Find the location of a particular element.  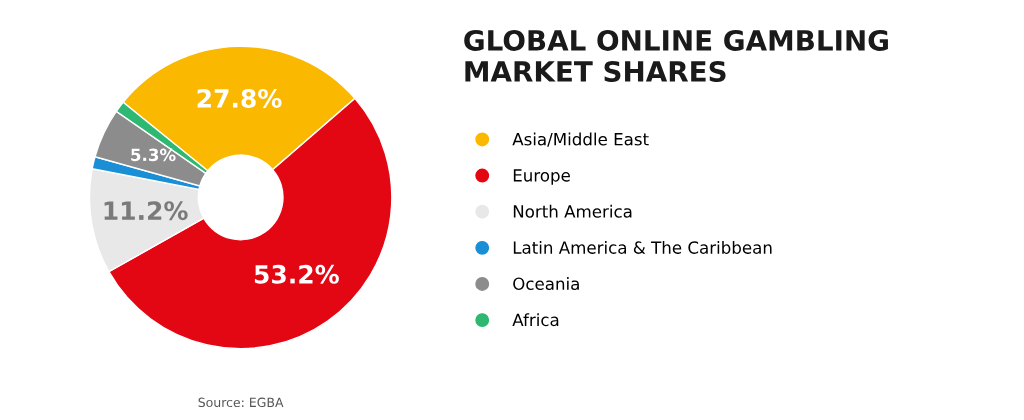

data-label: 11.2% is located at coordinates (146, 211).